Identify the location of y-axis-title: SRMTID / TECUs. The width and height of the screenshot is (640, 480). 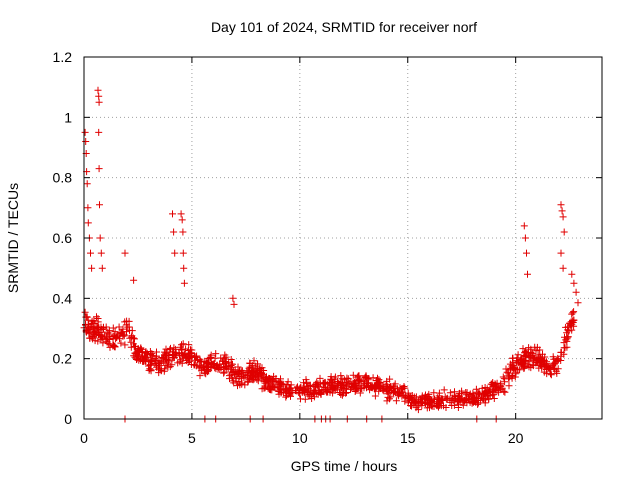
(13, 238).